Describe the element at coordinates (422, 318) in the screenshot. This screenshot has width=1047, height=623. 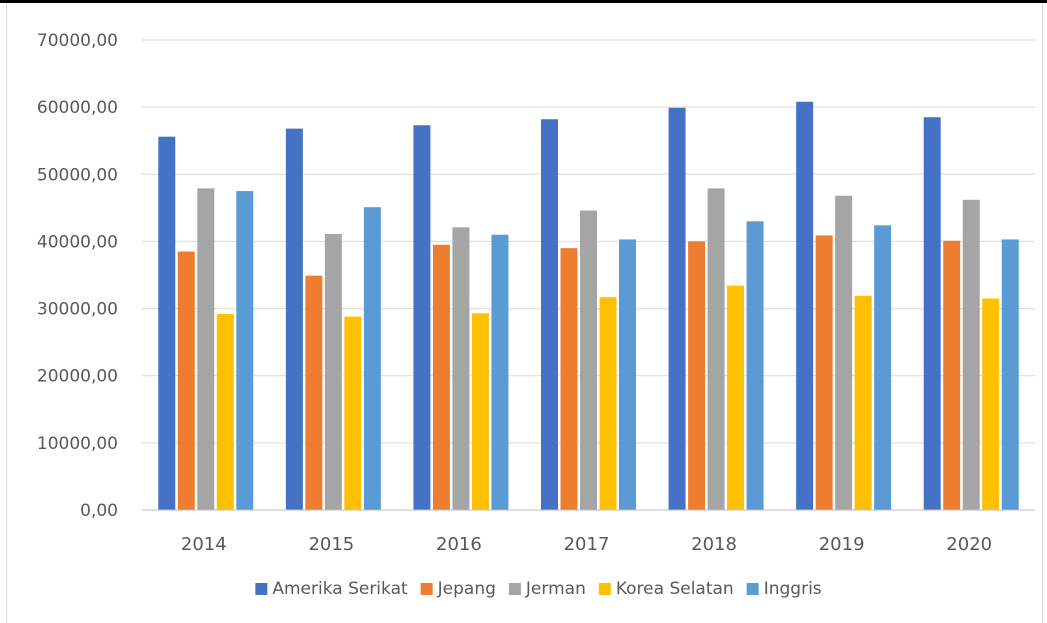
I see `bar-amerika-serikat-2016` at that location.